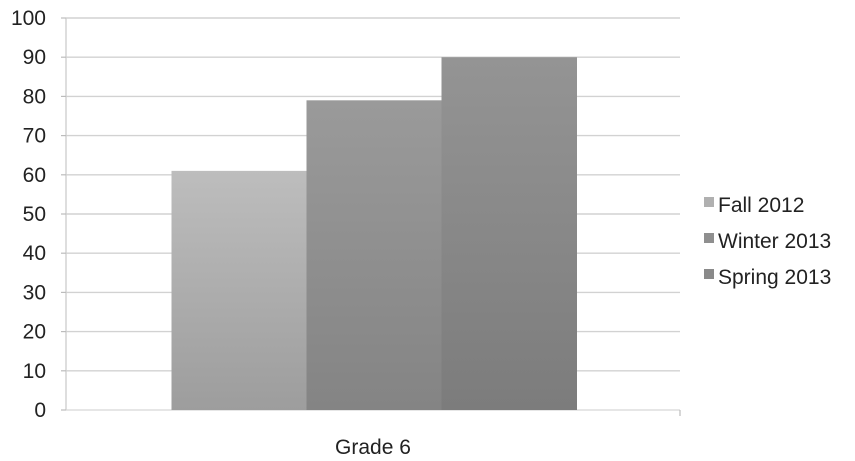 This screenshot has width=855, height=461. Describe the element at coordinates (34, 371) in the screenshot. I see `y-tick-label: 10` at that location.